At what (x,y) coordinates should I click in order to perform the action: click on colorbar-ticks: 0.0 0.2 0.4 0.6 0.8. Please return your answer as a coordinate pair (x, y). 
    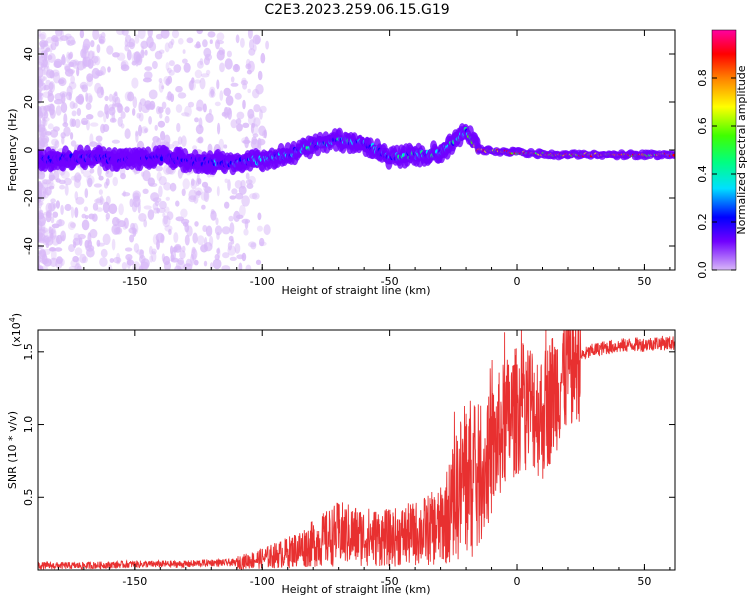
    Looking at the image, I should click on (716, 174).